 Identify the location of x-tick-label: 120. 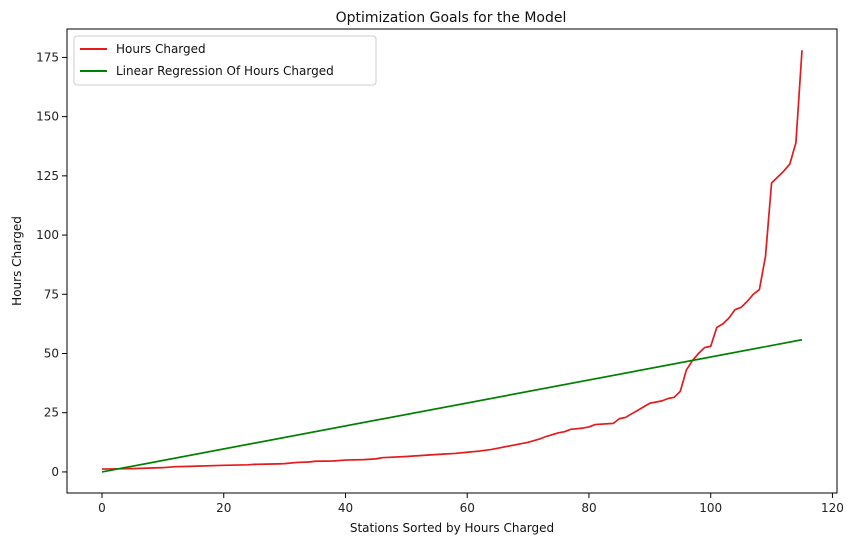
(832, 508).